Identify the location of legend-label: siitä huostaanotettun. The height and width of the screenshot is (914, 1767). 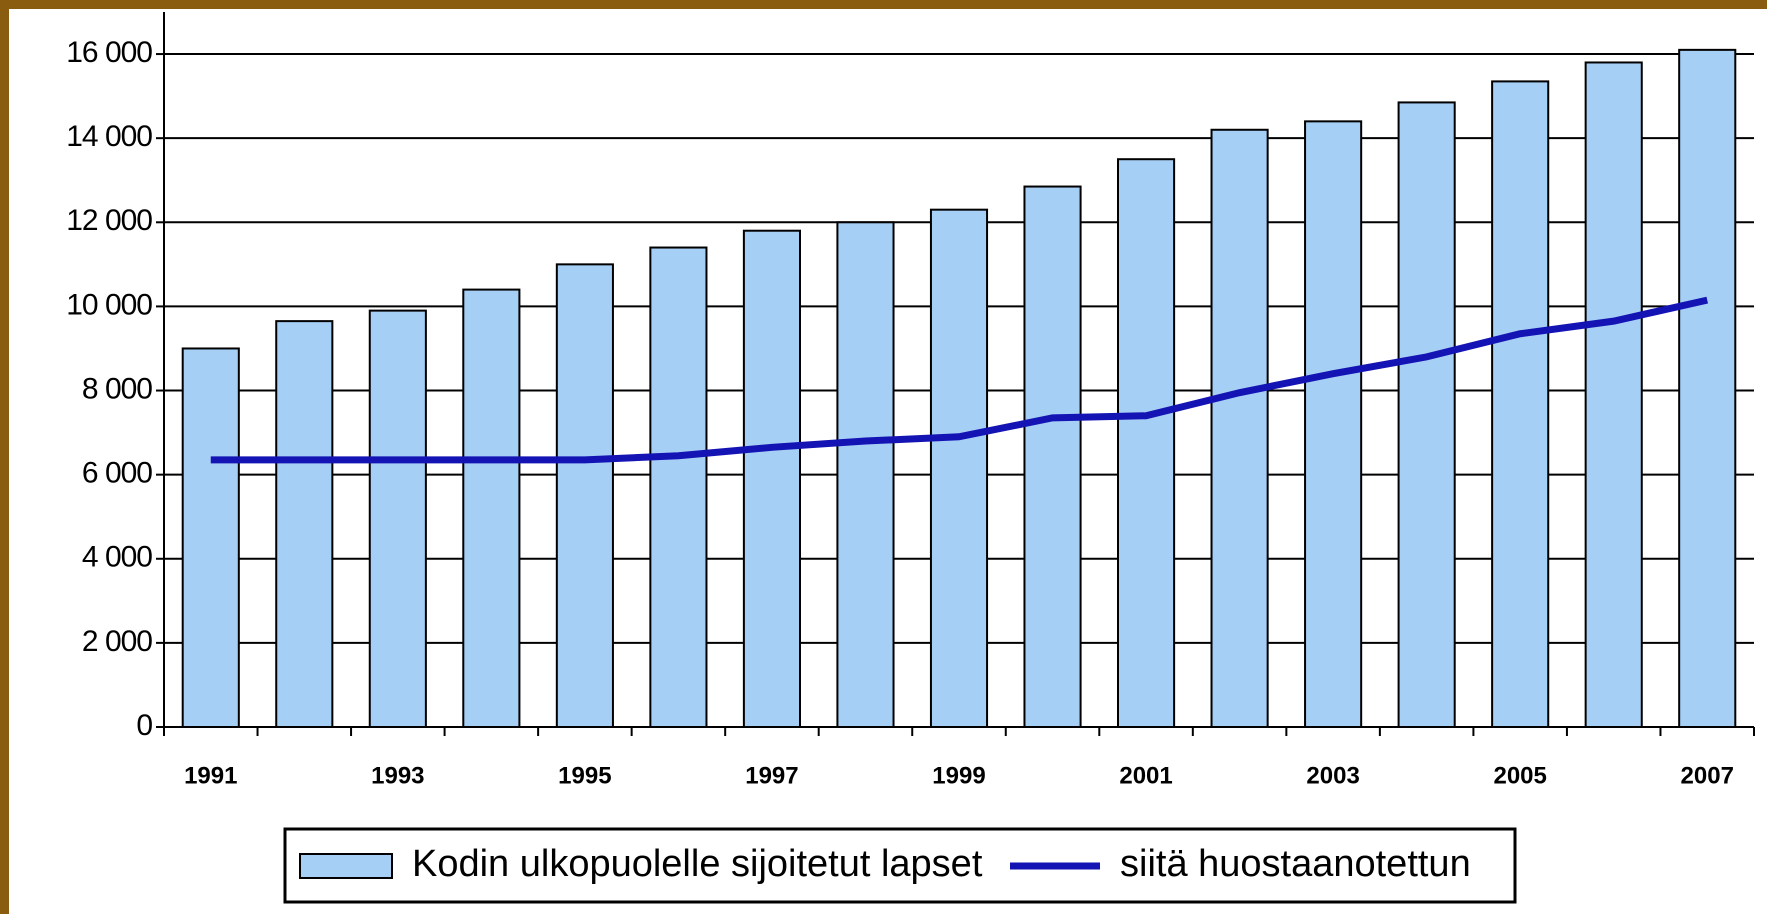
(1295, 864).